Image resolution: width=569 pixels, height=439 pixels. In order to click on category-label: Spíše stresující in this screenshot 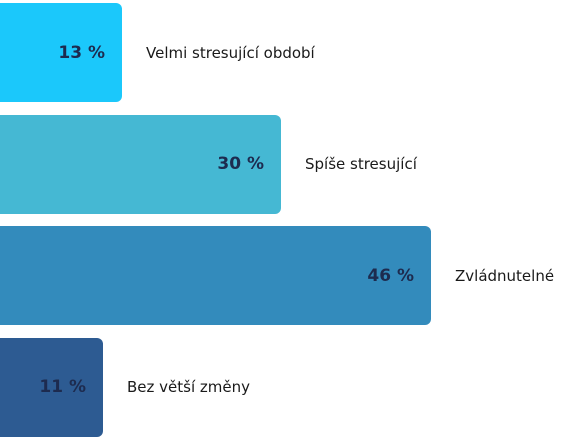, I will do `click(361, 164)`.